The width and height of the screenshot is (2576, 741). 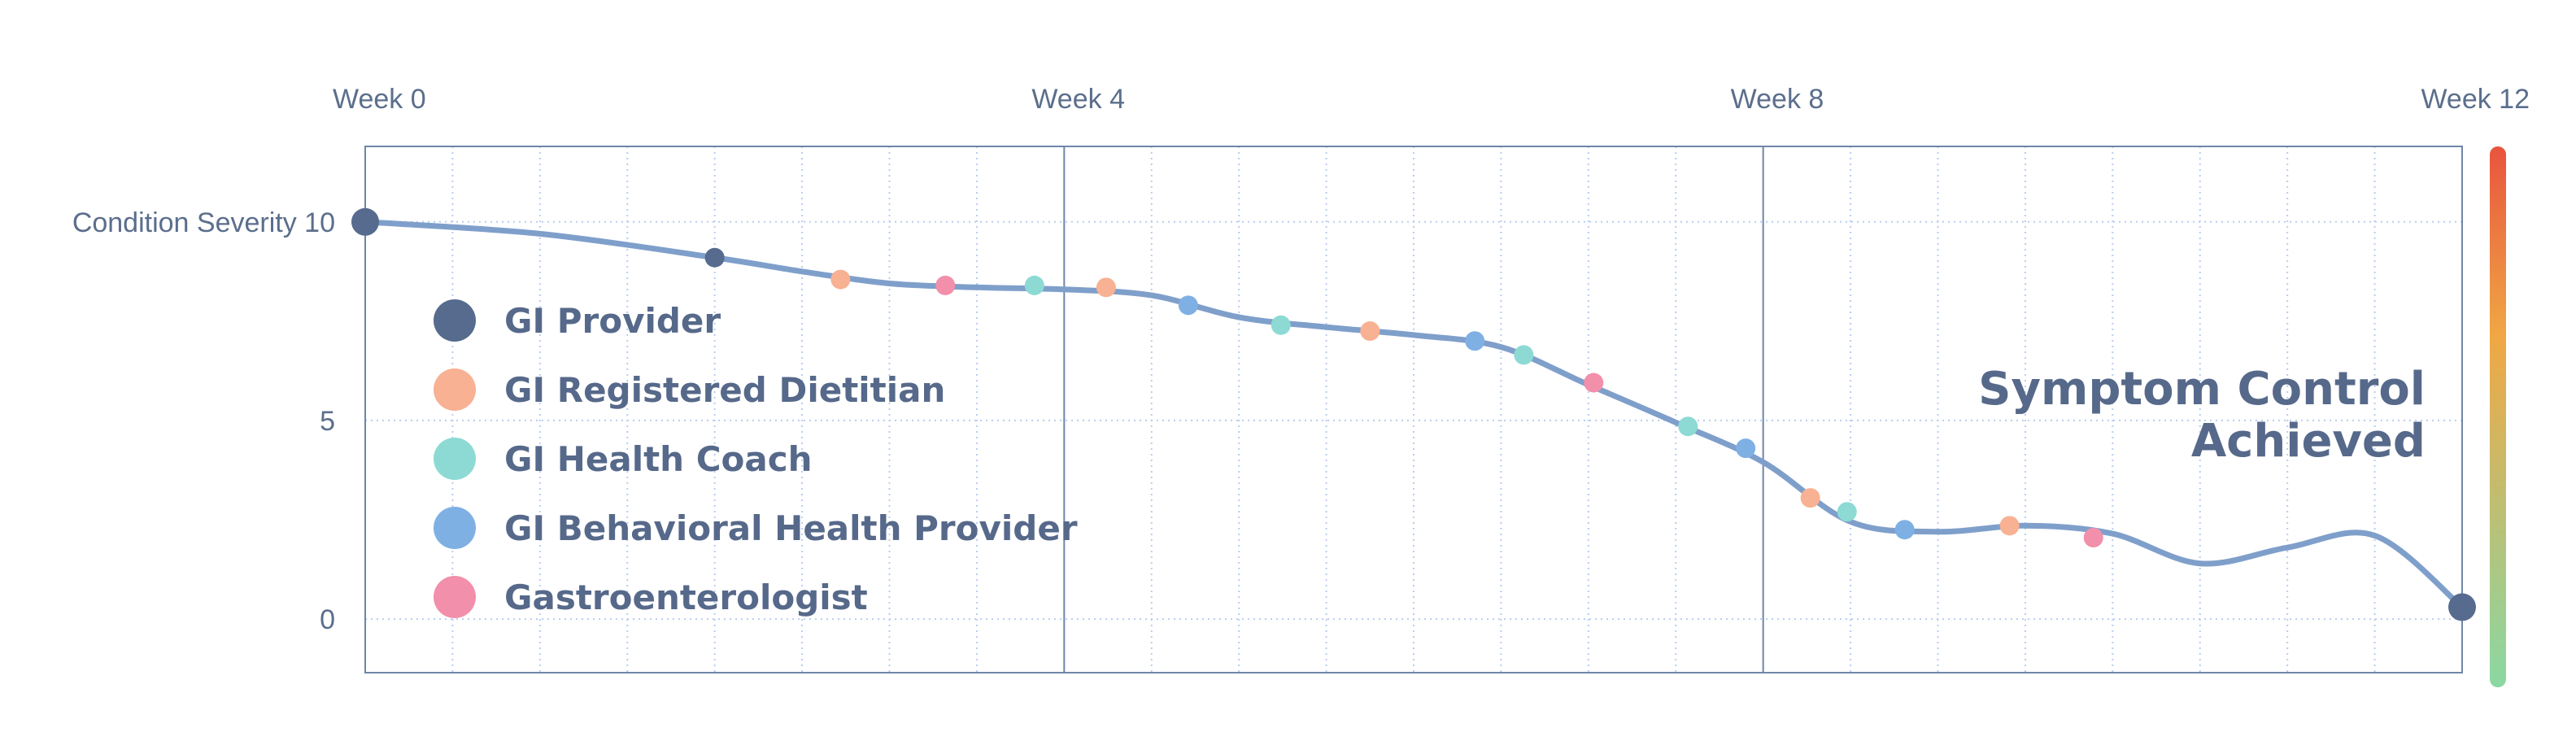 What do you see at coordinates (1078, 99) in the screenshot?
I see `x-tick-label-week-4: Week 4` at bounding box center [1078, 99].